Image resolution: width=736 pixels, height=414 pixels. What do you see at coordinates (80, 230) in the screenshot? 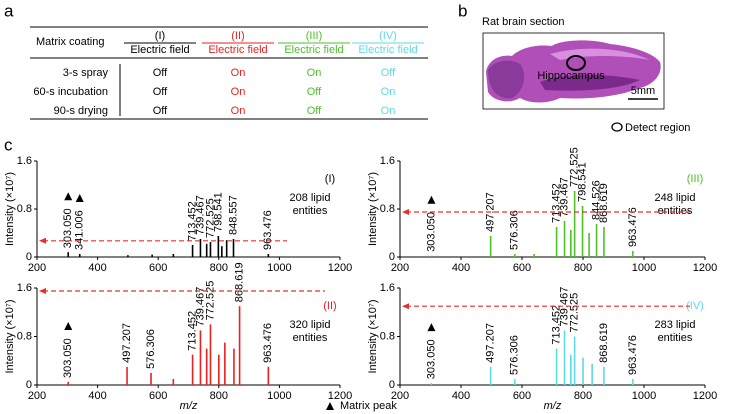
I see `peak-label: 341.006` at bounding box center [80, 230].